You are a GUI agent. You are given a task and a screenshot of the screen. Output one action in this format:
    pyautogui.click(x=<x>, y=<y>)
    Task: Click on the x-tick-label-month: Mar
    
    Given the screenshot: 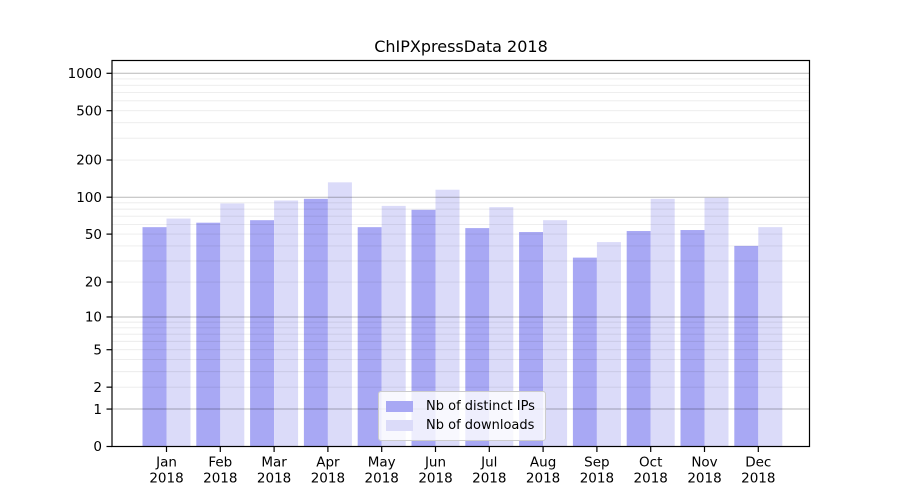 What is the action you would take?
    pyautogui.click(x=274, y=463)
    